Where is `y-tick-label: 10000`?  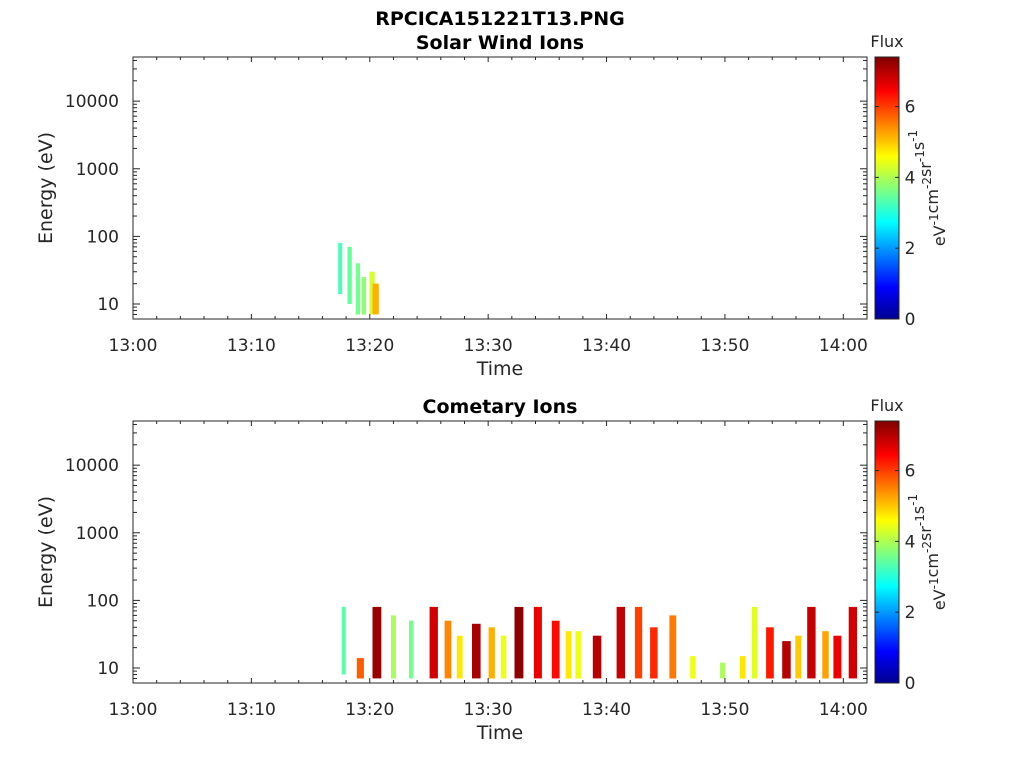
y-tick-label: 10000 is located at coordinates (92, 466).